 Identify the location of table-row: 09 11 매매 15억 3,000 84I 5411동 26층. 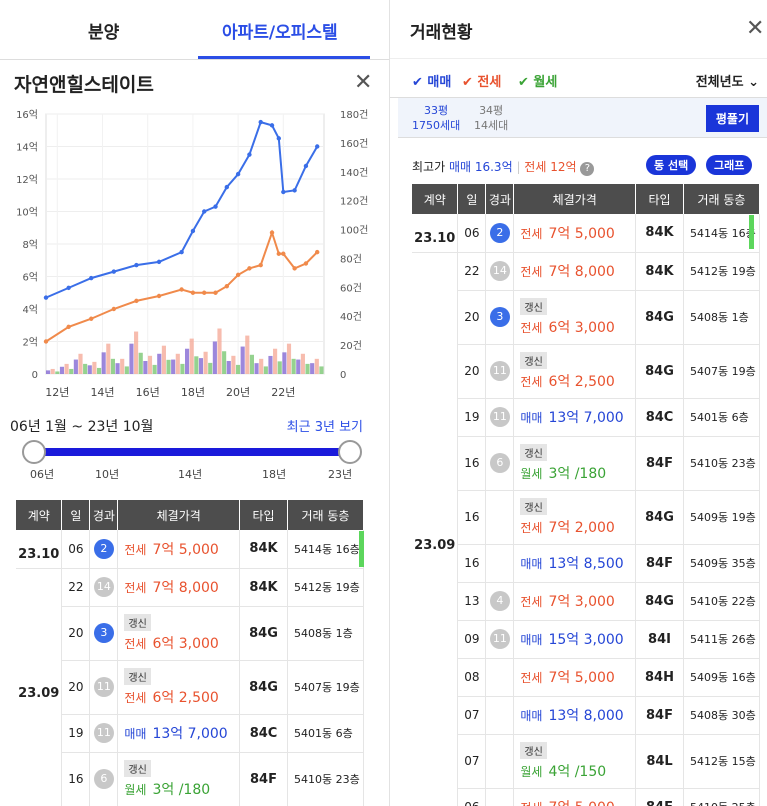
(586, 639).